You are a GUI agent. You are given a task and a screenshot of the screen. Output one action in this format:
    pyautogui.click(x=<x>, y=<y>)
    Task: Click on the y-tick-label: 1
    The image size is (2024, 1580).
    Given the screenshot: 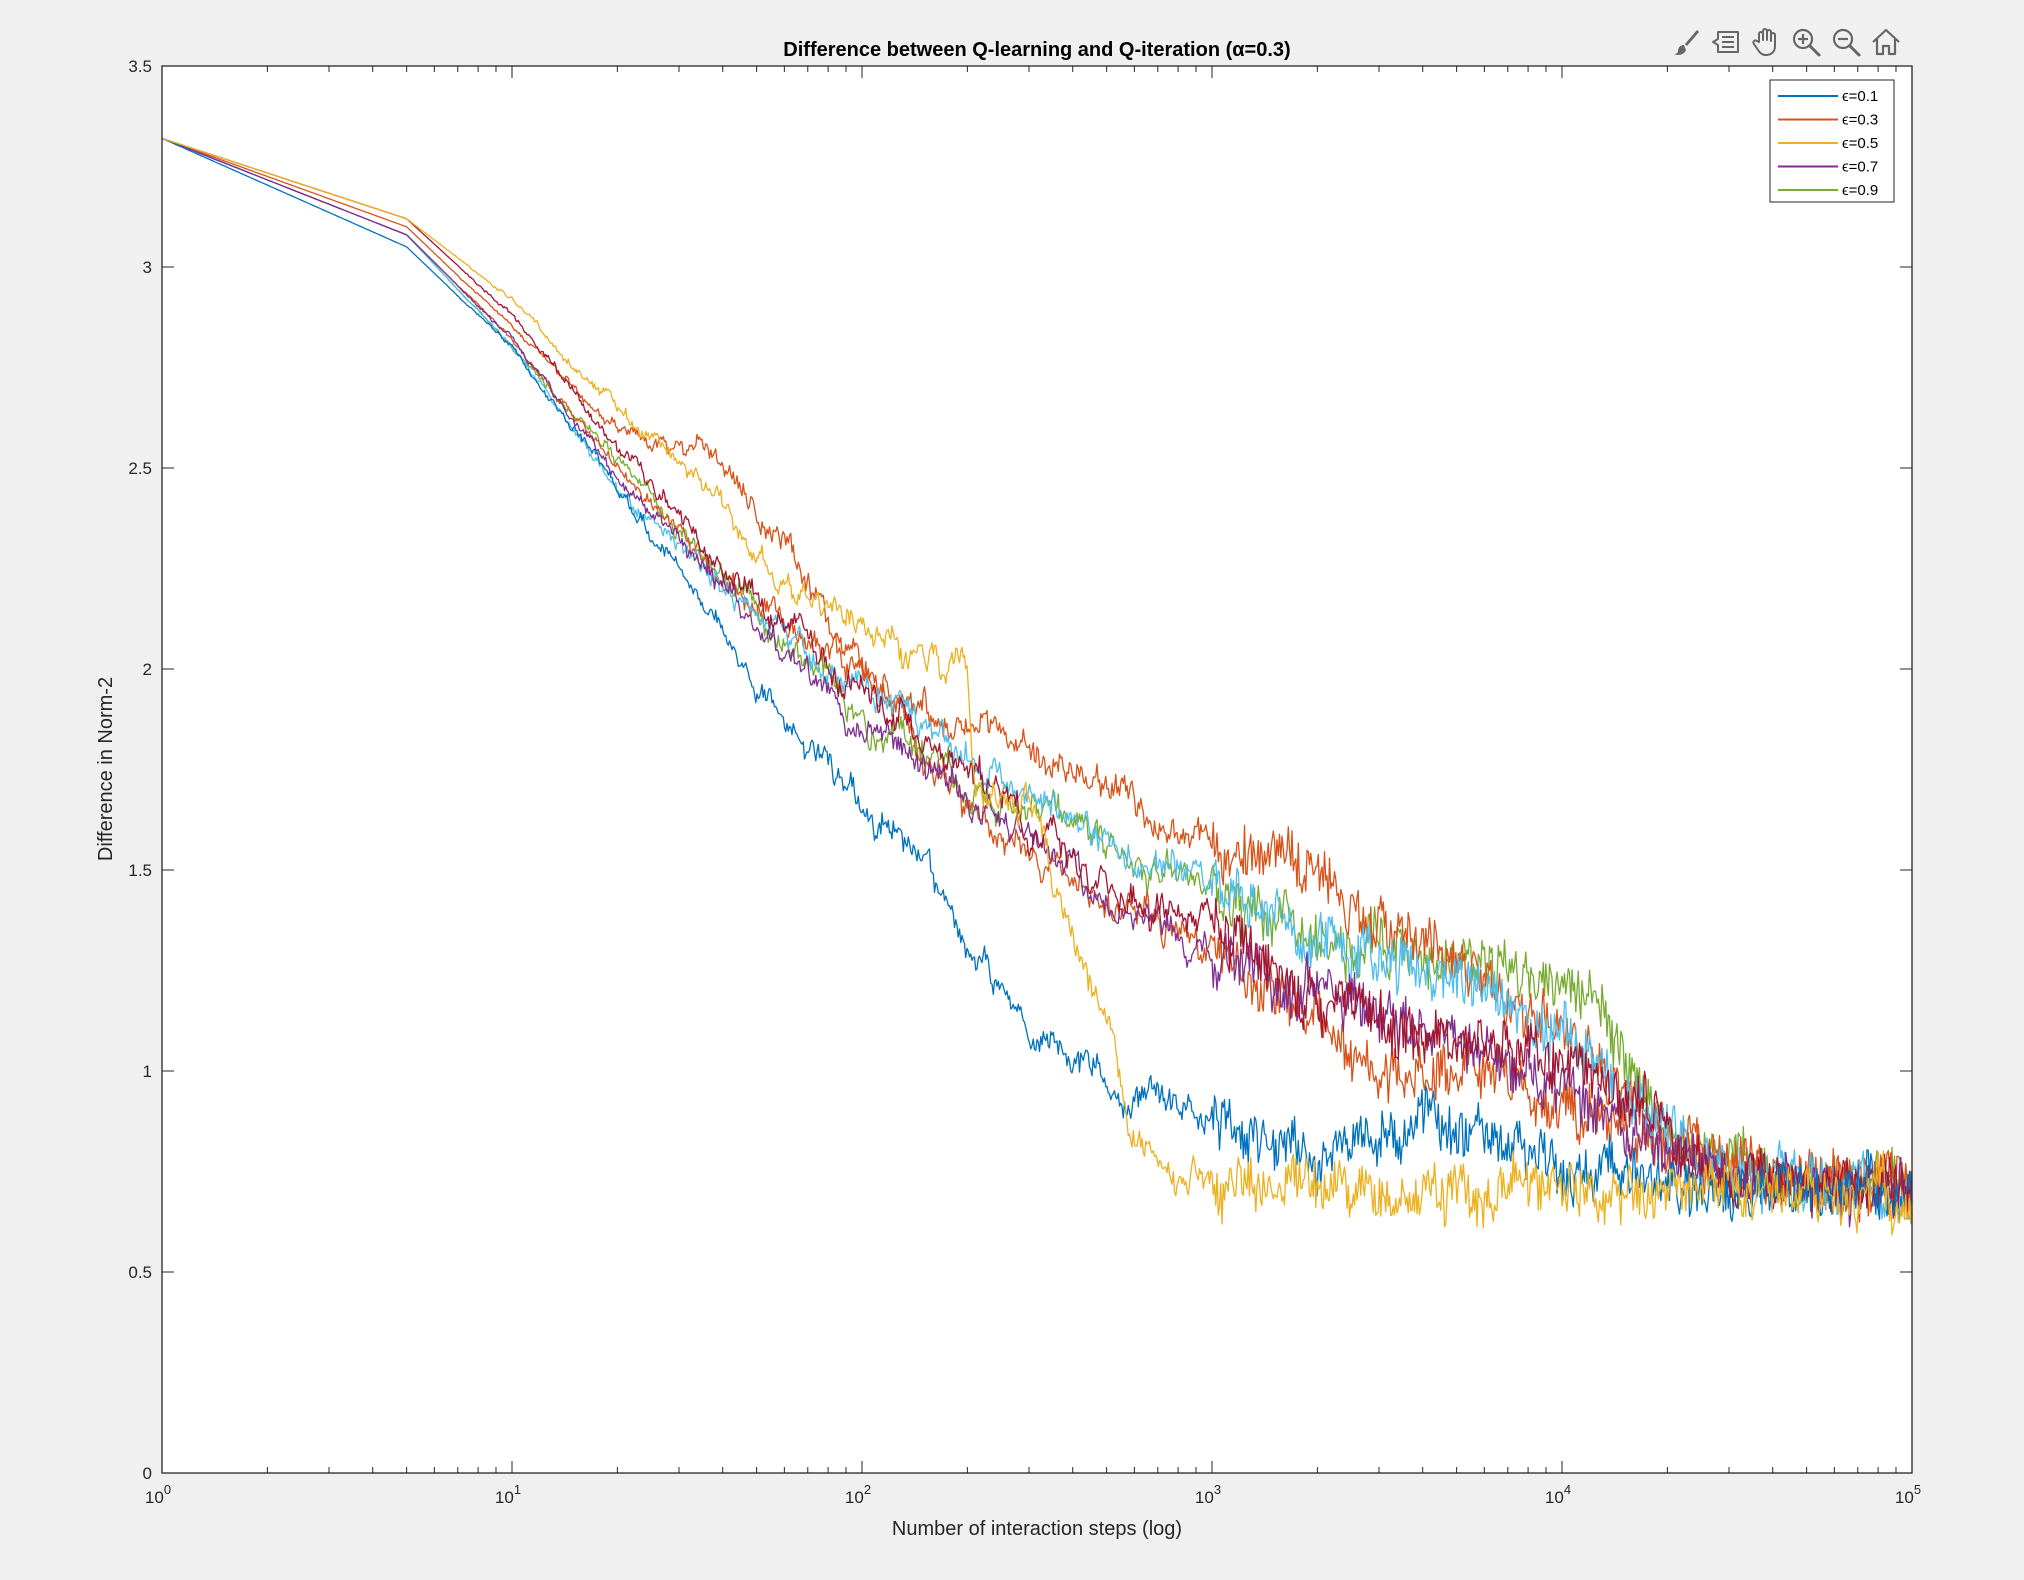 What is the action you would take?
    pyautogui.click(x=147, y=1071)
    